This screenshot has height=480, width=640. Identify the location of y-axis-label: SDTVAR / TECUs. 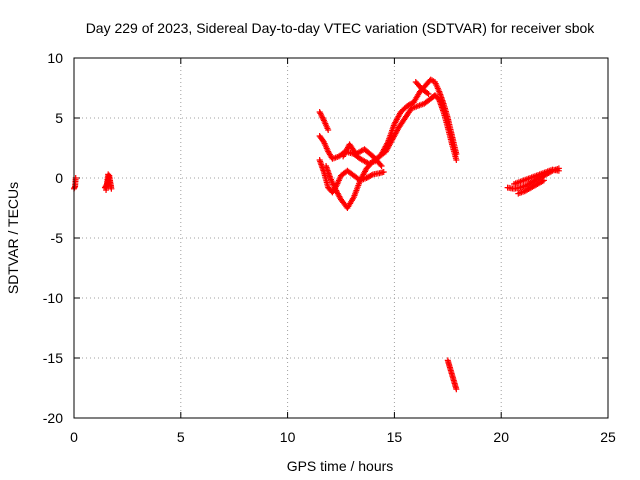
(13, 238).